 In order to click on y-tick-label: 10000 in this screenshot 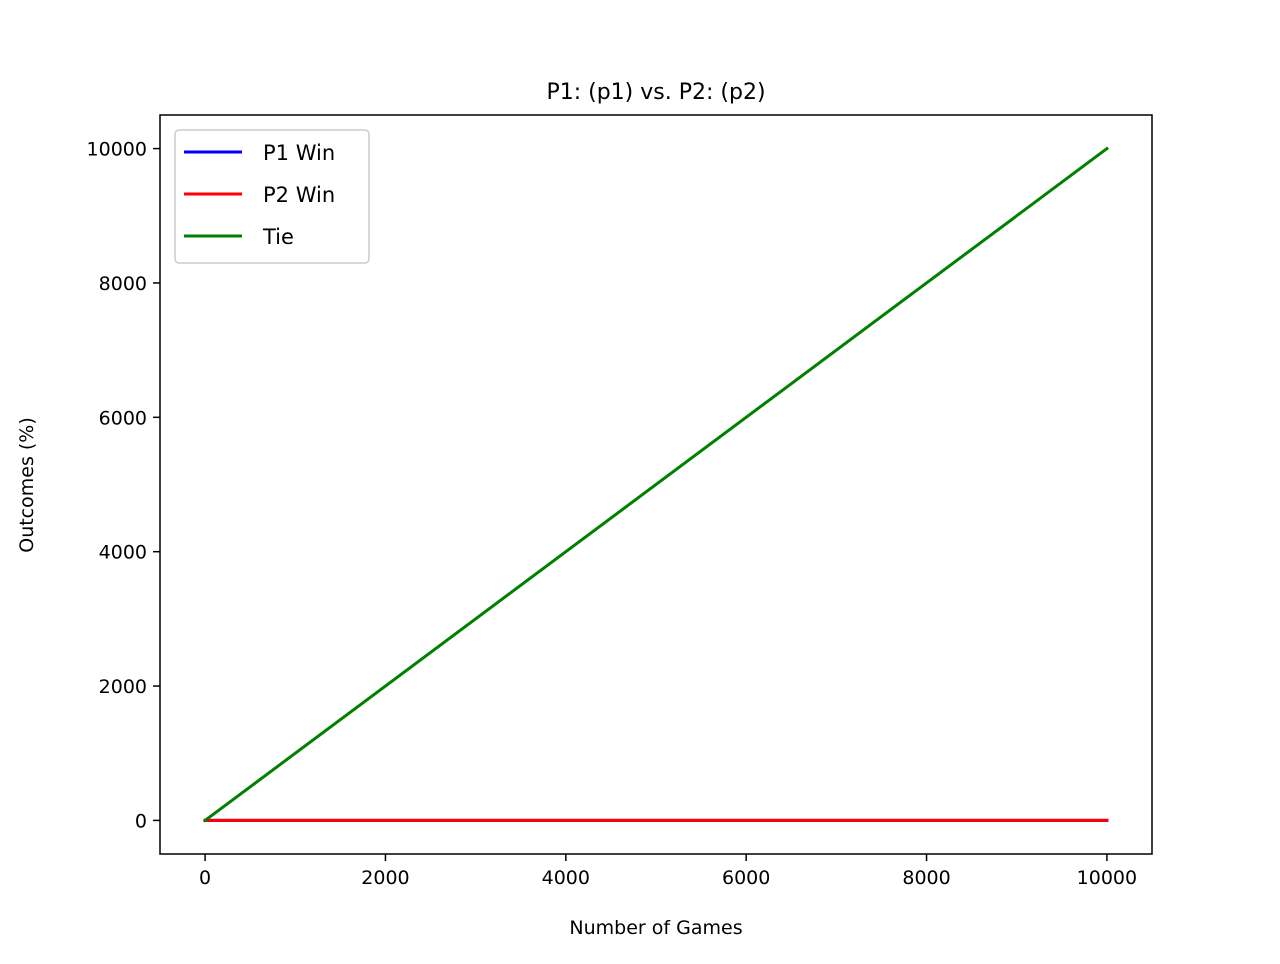, I will do `click(117, 150)`.